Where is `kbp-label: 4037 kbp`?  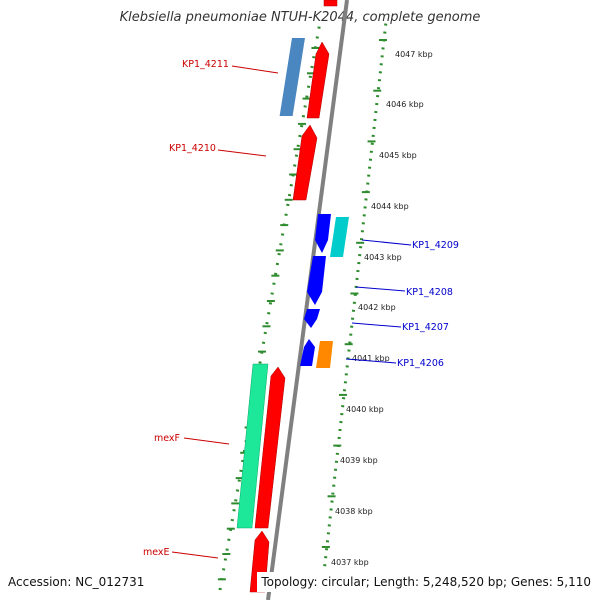
kbp-label: 4037 kbp is located at coordinates (350, 562).